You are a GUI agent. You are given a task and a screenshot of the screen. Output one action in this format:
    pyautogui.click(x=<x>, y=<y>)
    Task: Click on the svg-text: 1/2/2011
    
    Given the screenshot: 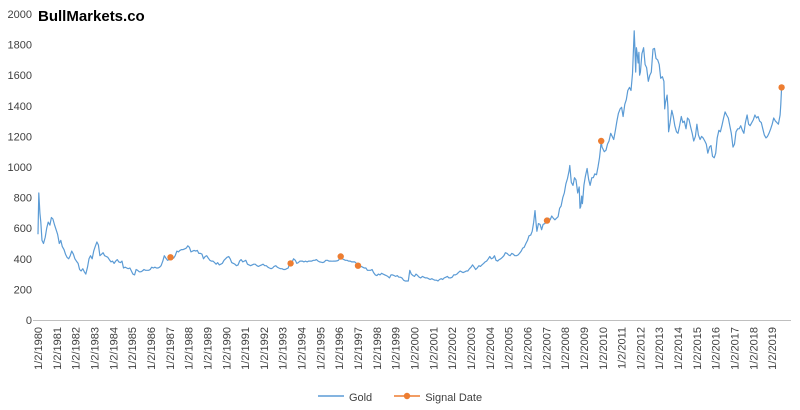 What is the action you would take?
    pyautogui.click(x=623, y=348)
    